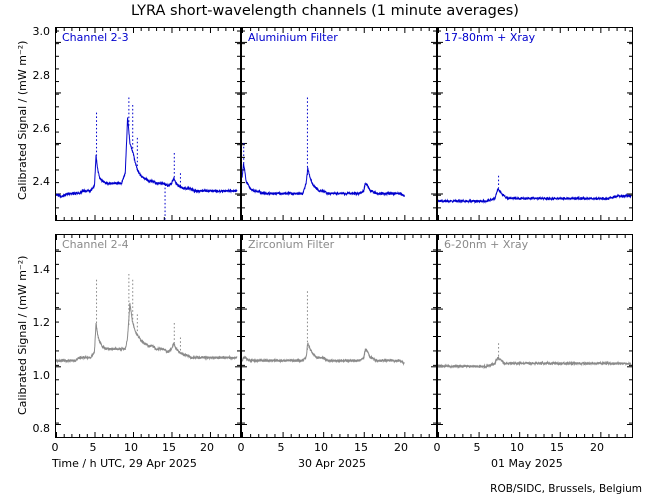  Describe the element at coordinates (55, 447) in the screenshot. I see `xtick-left-0: 0` at that location.